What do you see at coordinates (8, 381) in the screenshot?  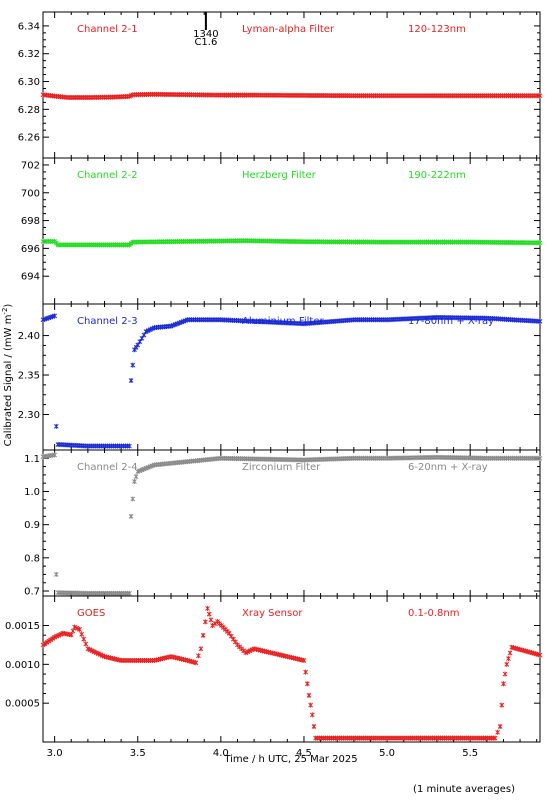 I see `y-axis-label-main: Calibrated Signal / (mW m` at bounding box center [8, 381].